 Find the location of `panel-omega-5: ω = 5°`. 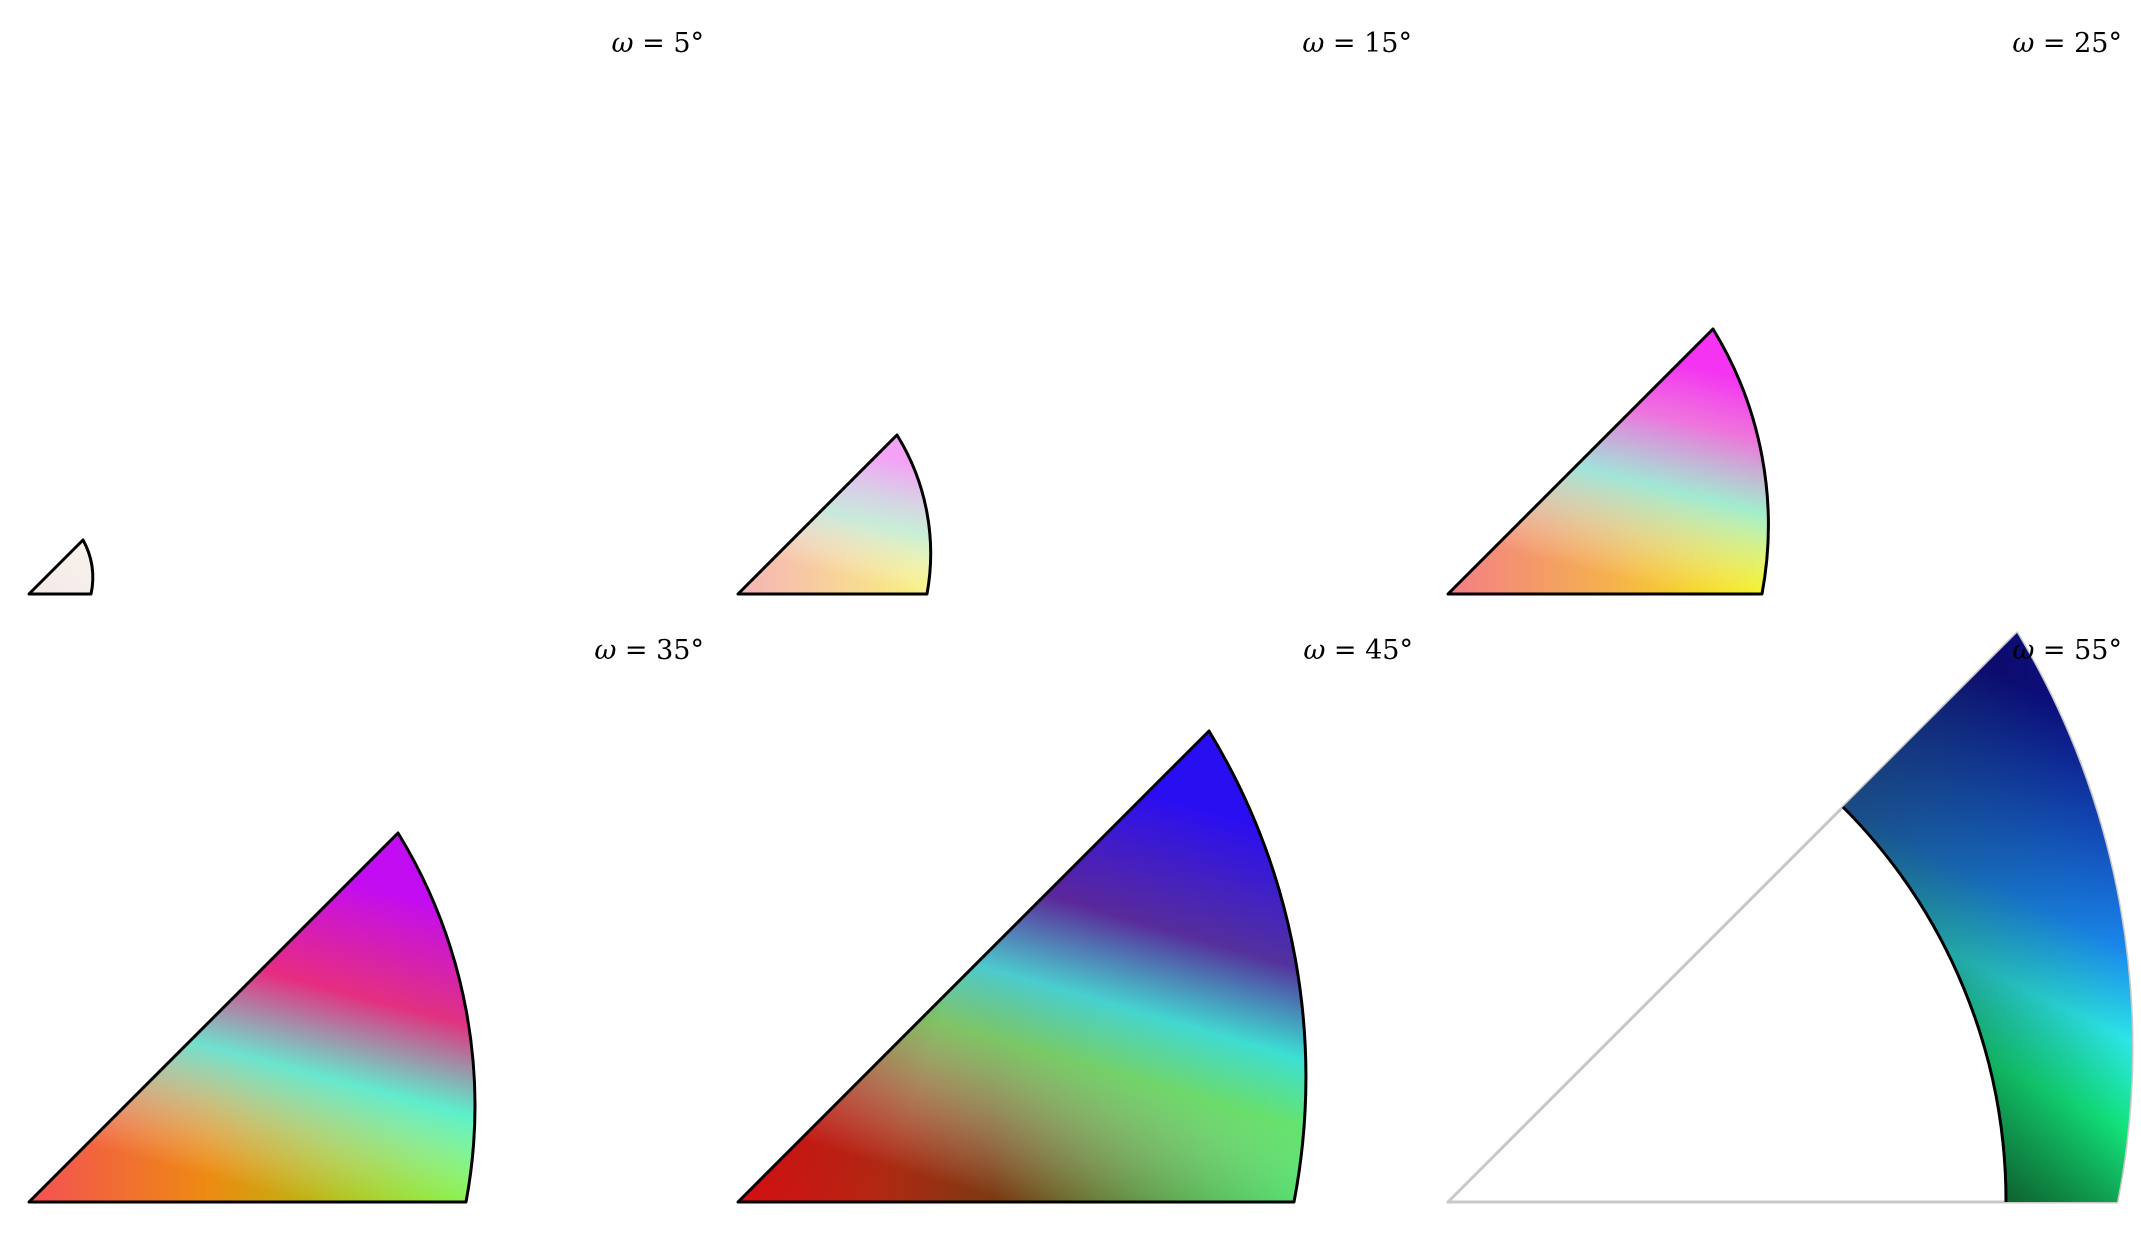

panel-omega-5: ω = 5° is located at coordinates (366, 312).